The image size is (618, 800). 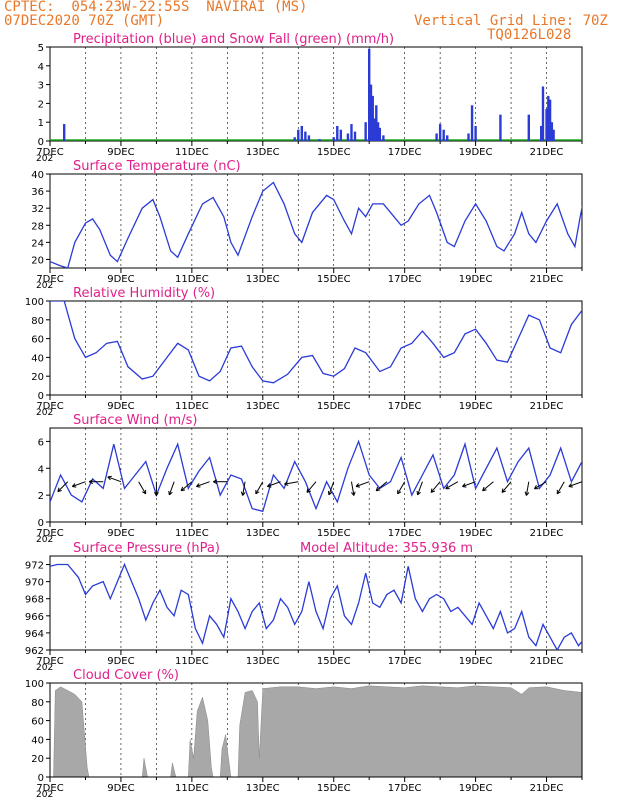 I want to click on y-tick-label: 5, so click(x=41, y=48).